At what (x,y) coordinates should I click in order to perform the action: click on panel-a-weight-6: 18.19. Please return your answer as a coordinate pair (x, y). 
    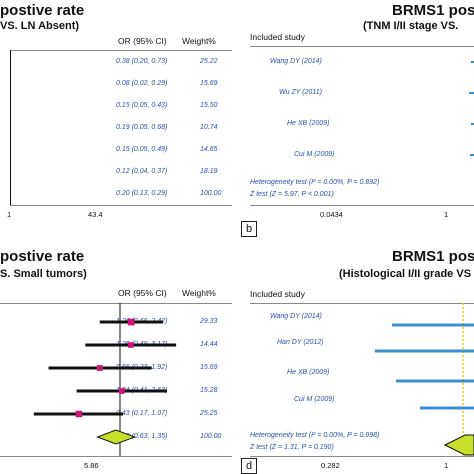
    Looking at the image, I should click on (209, 171).